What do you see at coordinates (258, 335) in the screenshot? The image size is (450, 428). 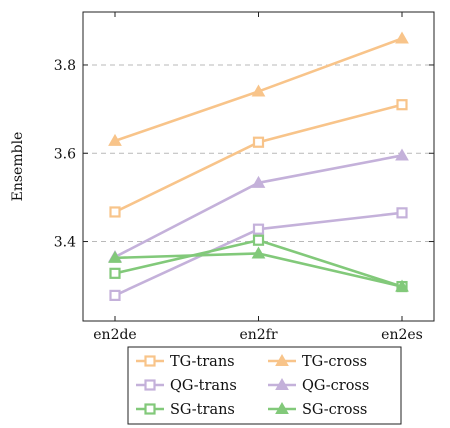 I see `x-tick-label: en2fr` at bounding box center [258, 335].